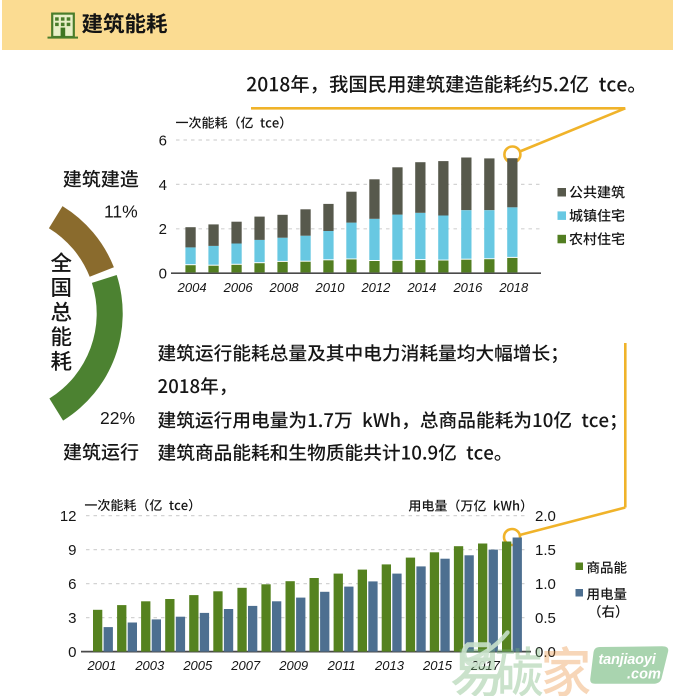  I want to click on svg-text: 2011, so click(341, 665).